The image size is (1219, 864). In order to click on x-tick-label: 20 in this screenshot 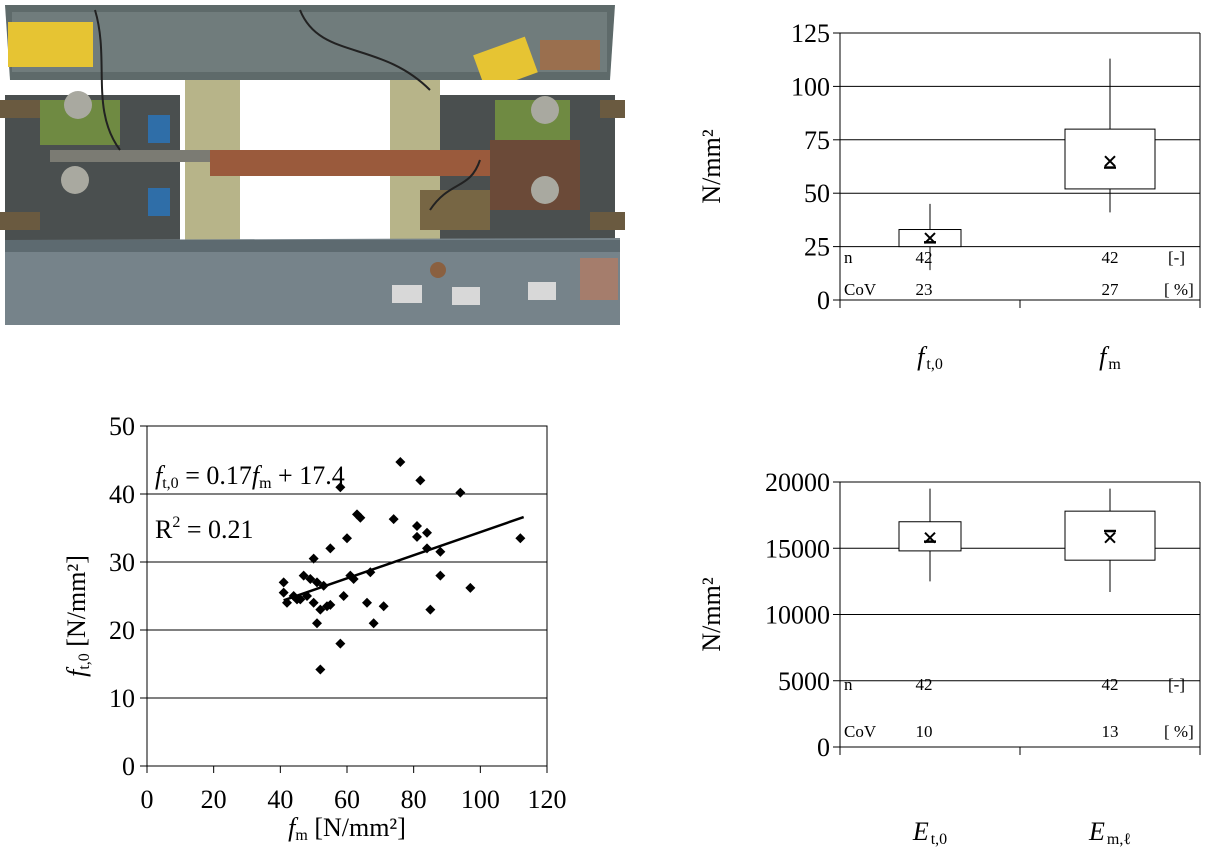, I will do `click(214, 799)`.